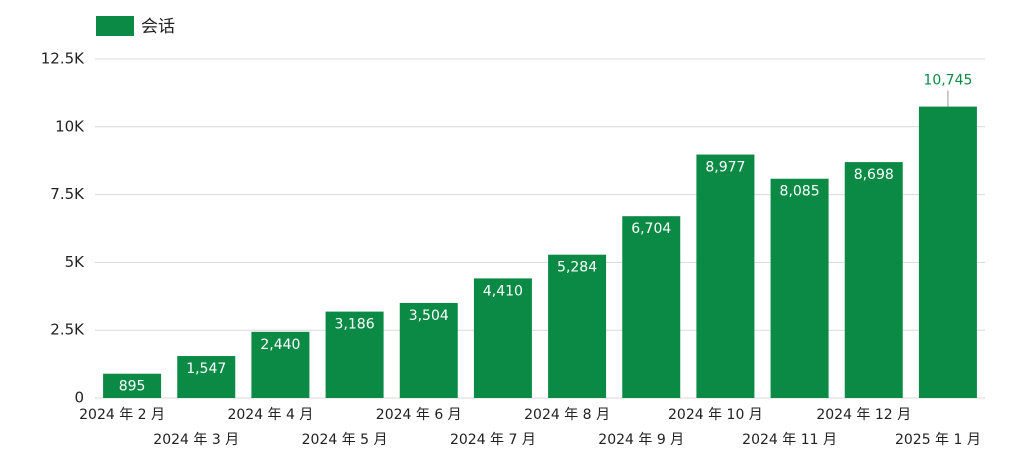 The image size is (1024, 458). Describe the element at coordinates (270, 415) in the screenshot. I see `x-tick-label: 2024 年 4 月` at that location.